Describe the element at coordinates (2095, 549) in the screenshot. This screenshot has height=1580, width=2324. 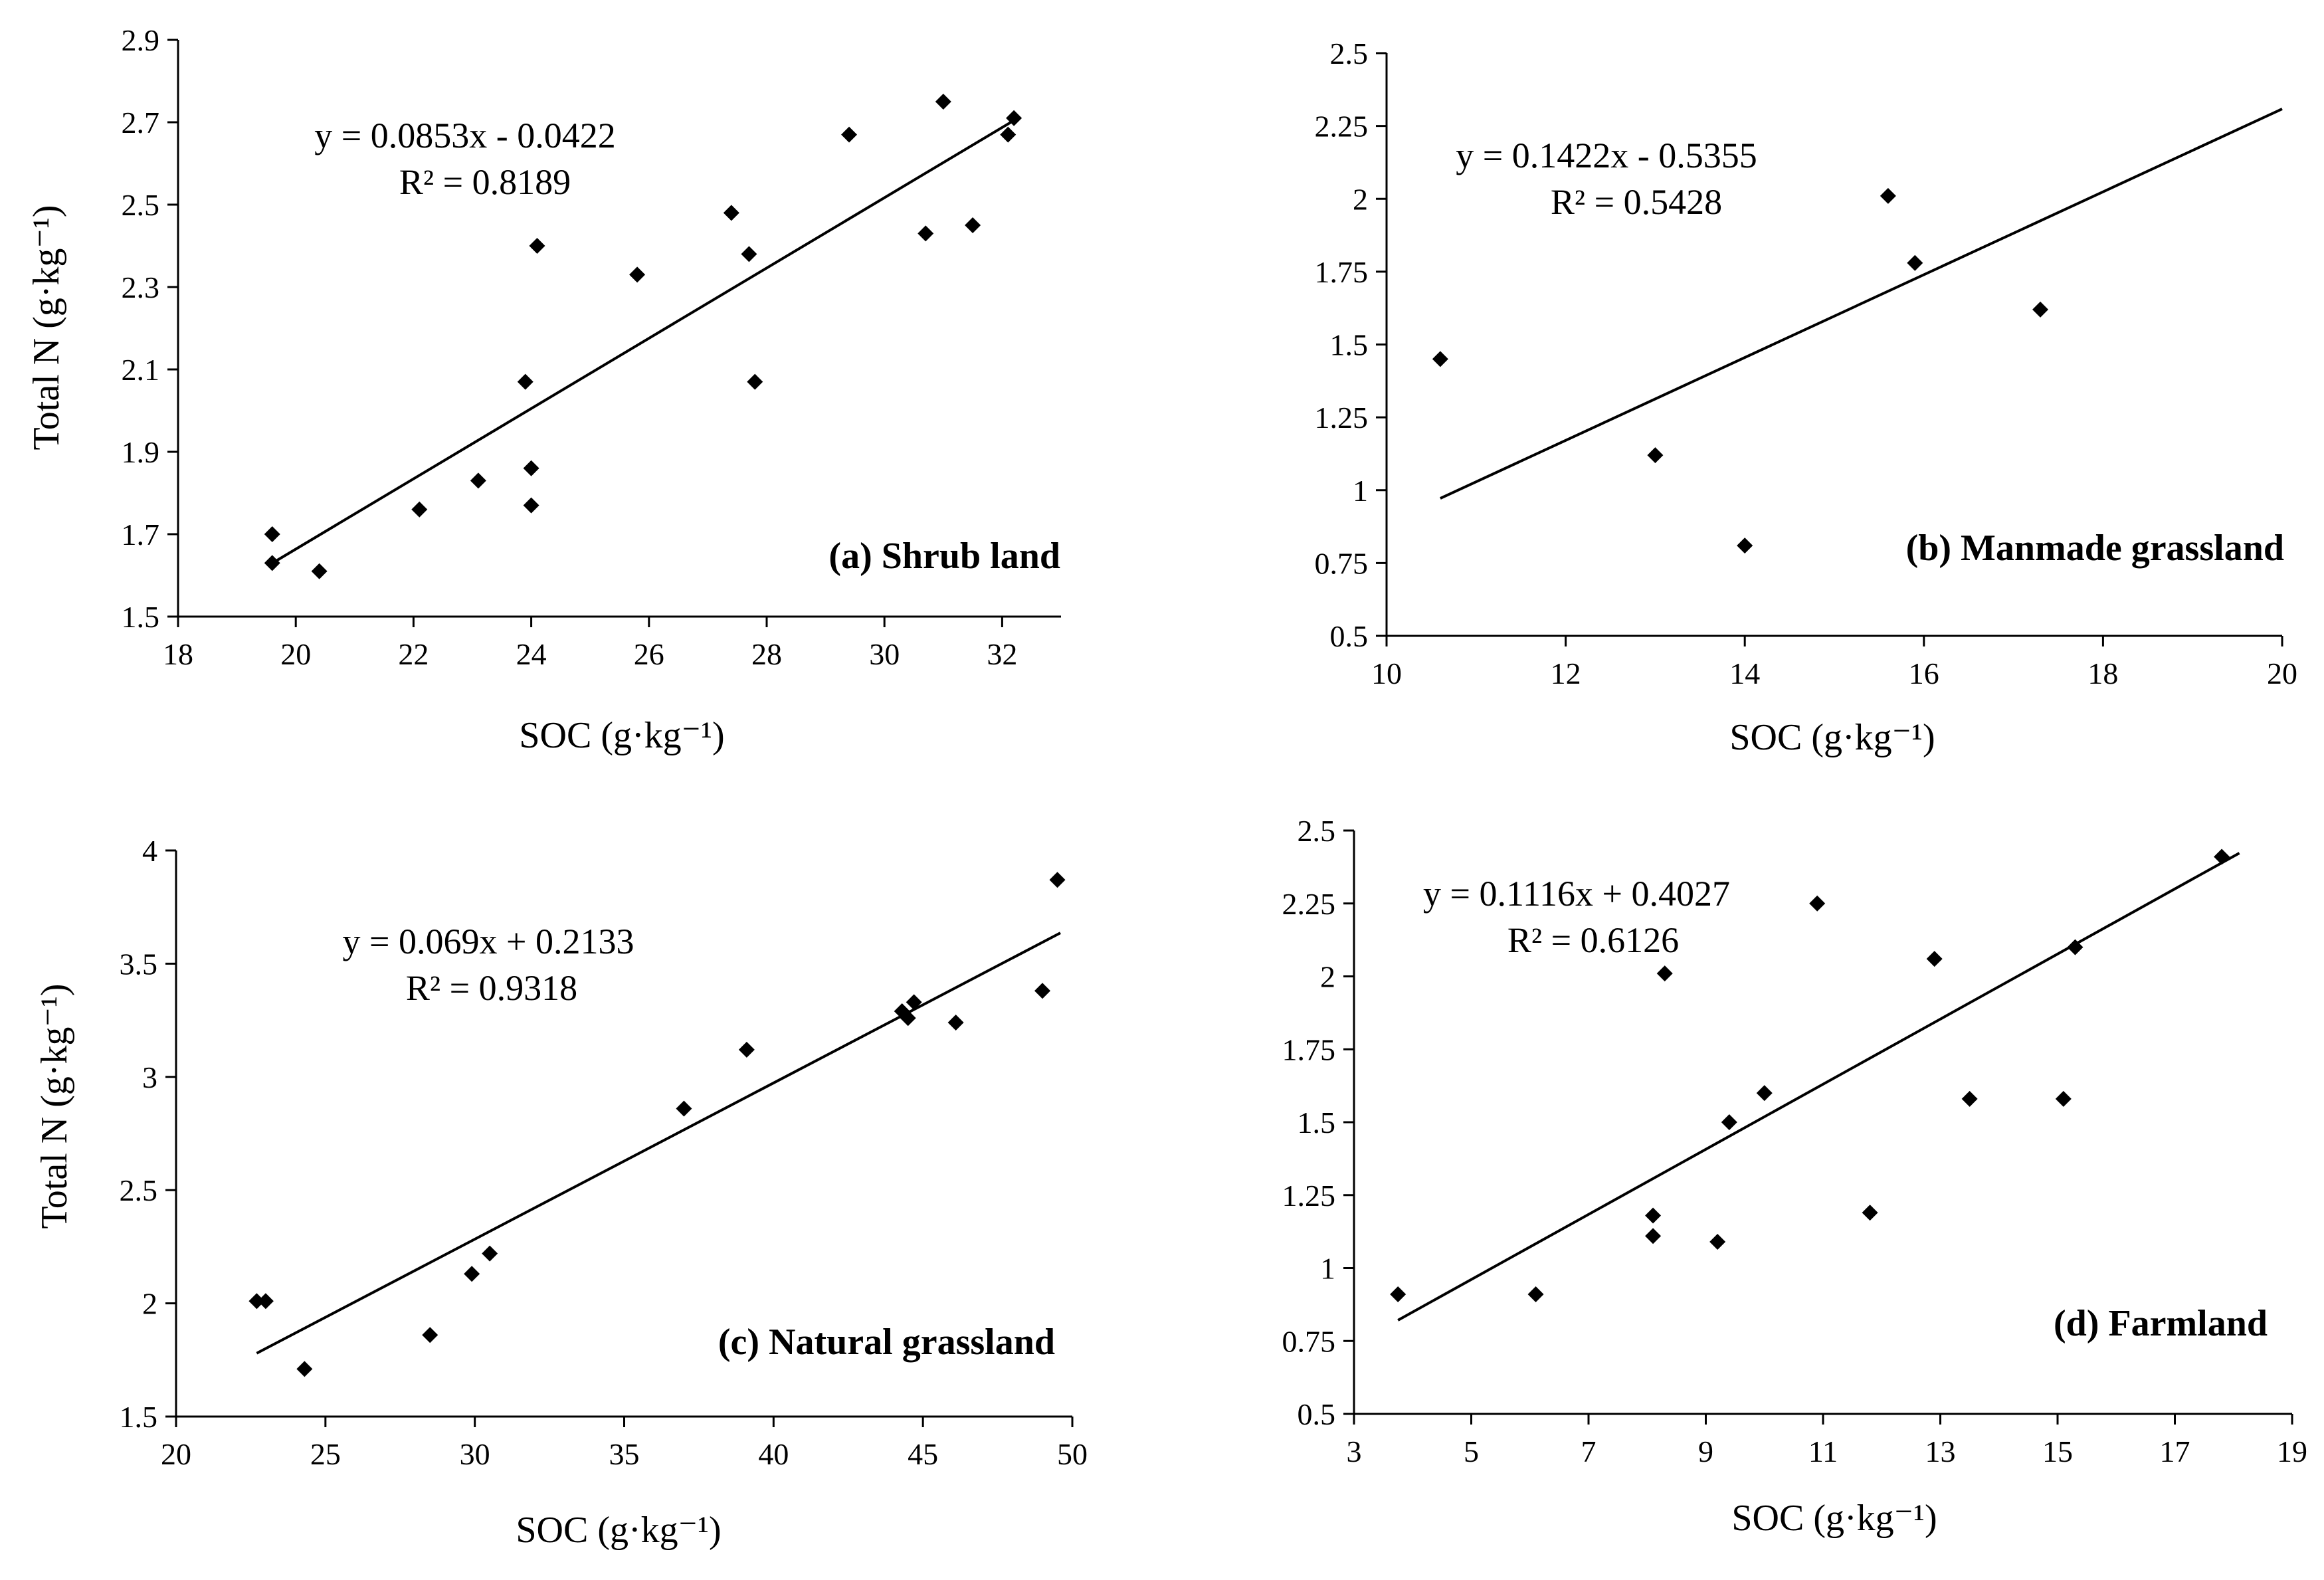
I see `panel-b-title: (b) Manmade grassland` at that location.